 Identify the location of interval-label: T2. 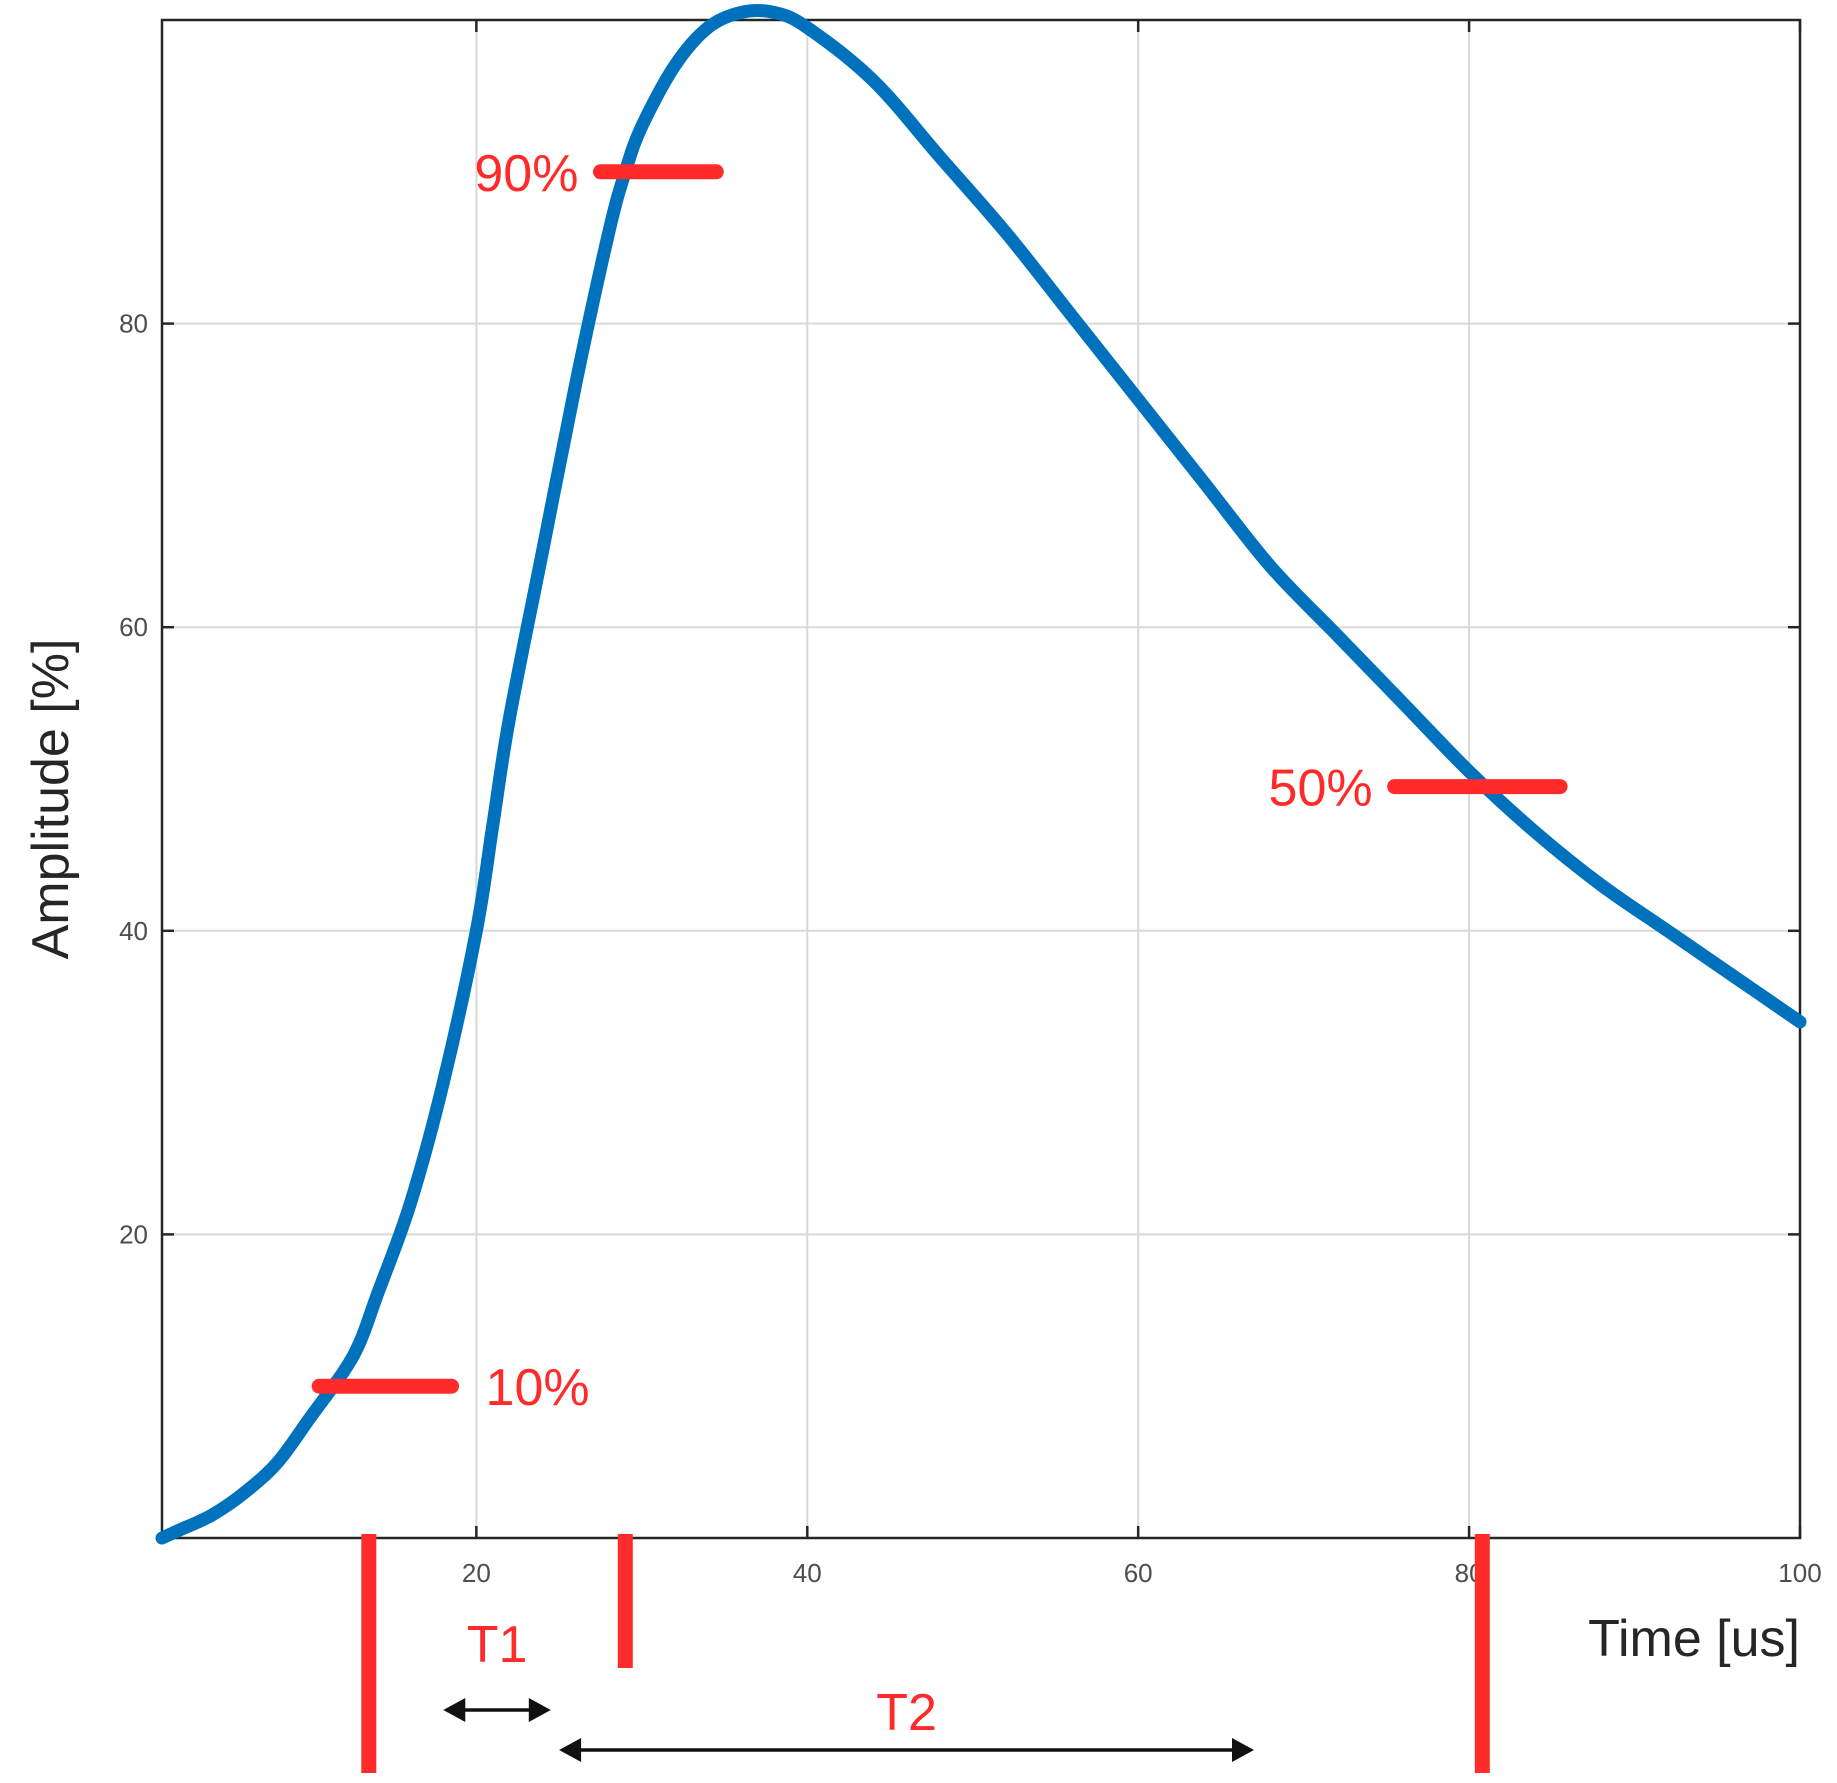
(906, 1713).